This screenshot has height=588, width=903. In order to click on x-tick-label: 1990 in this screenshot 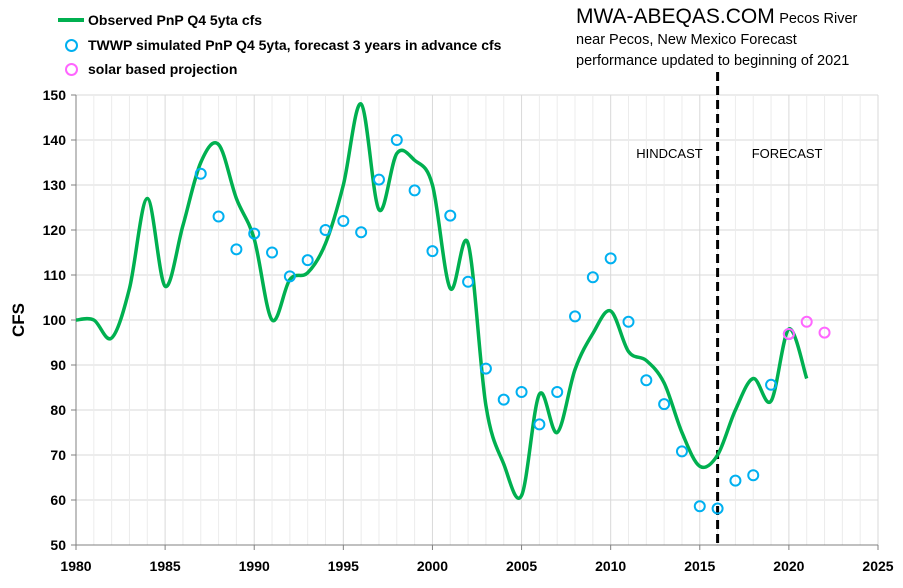, I will do `click(254, 566)`.